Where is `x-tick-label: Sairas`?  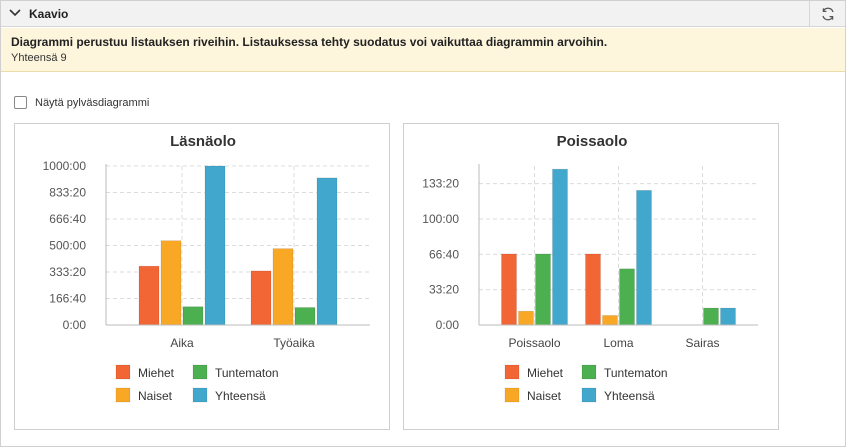 x-tick-label: Sairas is located at coordinates (702, 343).